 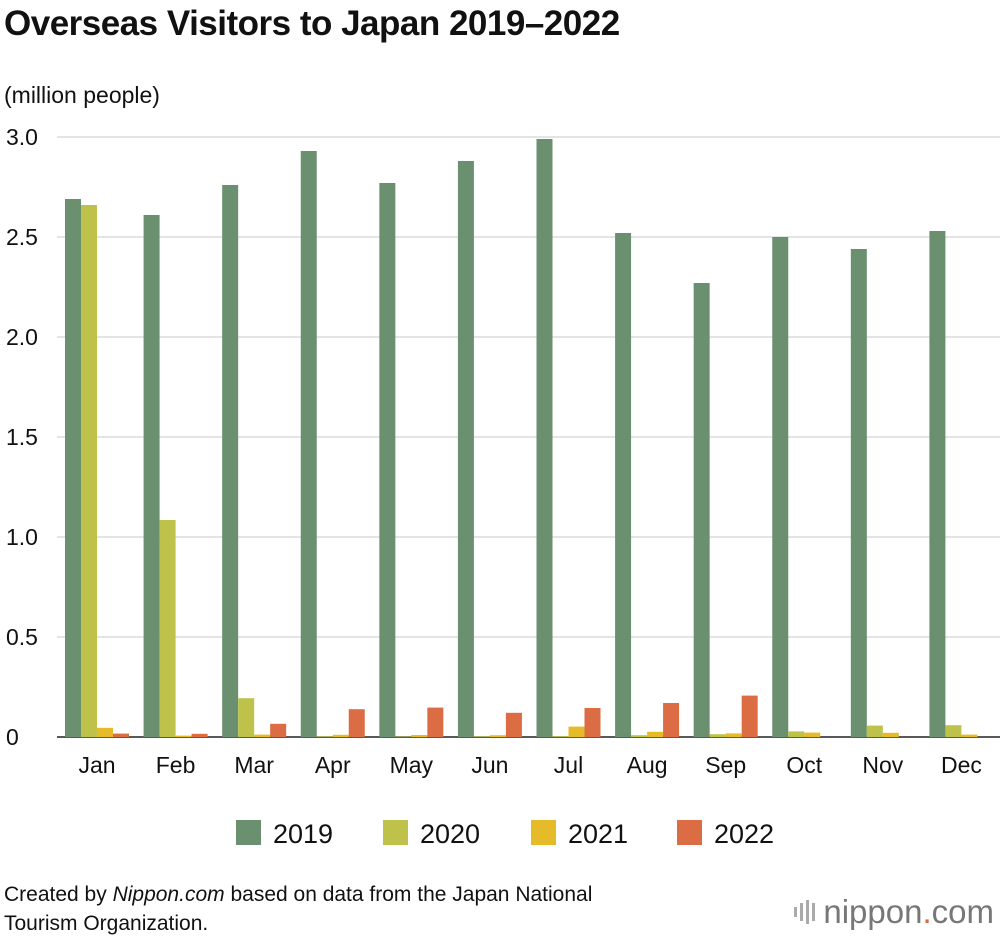 What do you see at coordinates (96, 765) in the screenshot?
I see `x-tick-label: Jan` at bounding box center [96, 765].